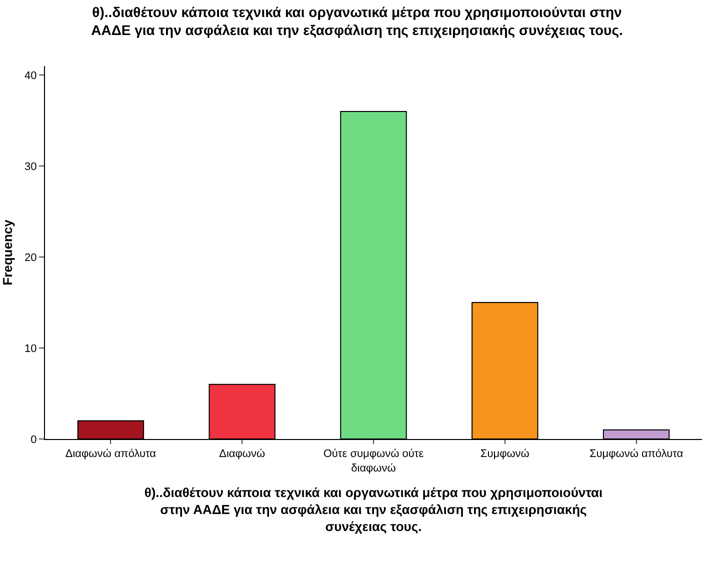 This screenshot has width=714, height=561. What do you see at coordinates (242, 454) in the screenshot?
I see `x-tick-label: Διαφωνώ` at bounding box center [242, 454].